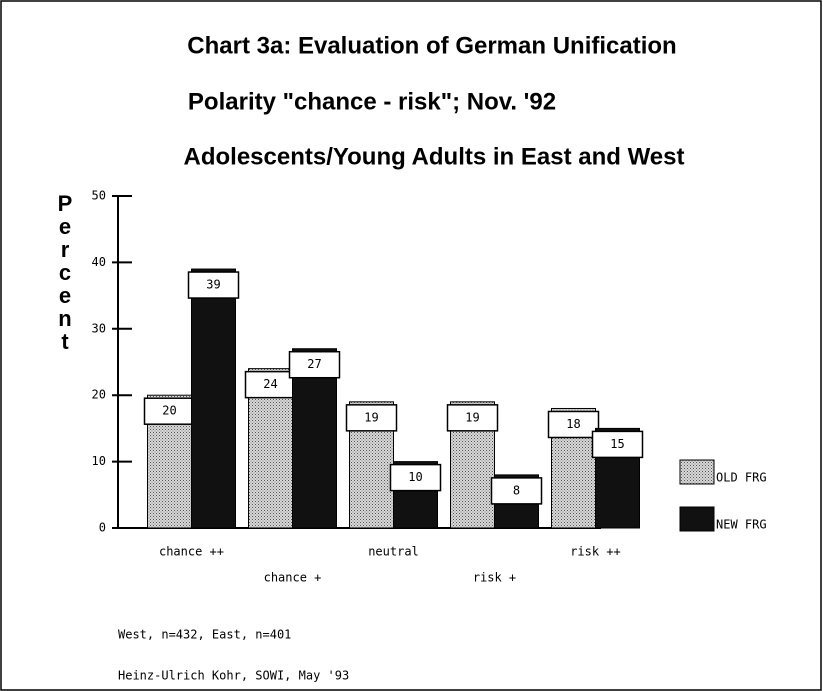  Describe the element at coordinates (741, 525) in the screenshot. I see `legend-label: NEW FRG` at that location.